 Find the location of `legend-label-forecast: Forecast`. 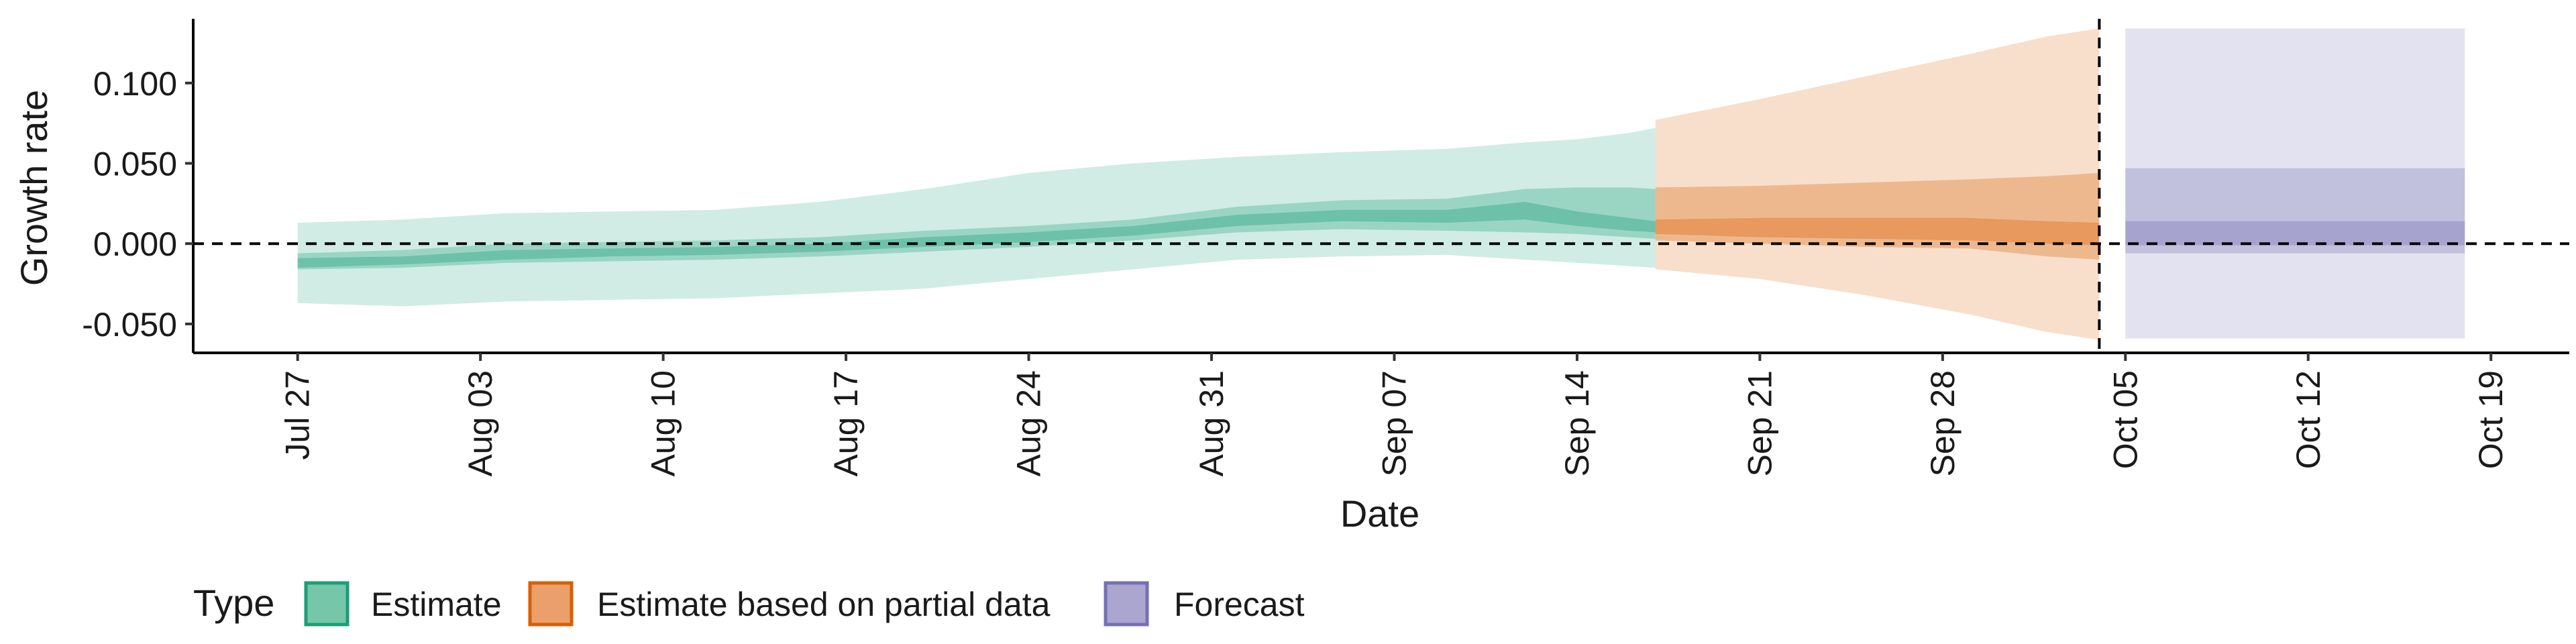

legend-label-forecast: Forecast is located at coordinates (1239, 604).